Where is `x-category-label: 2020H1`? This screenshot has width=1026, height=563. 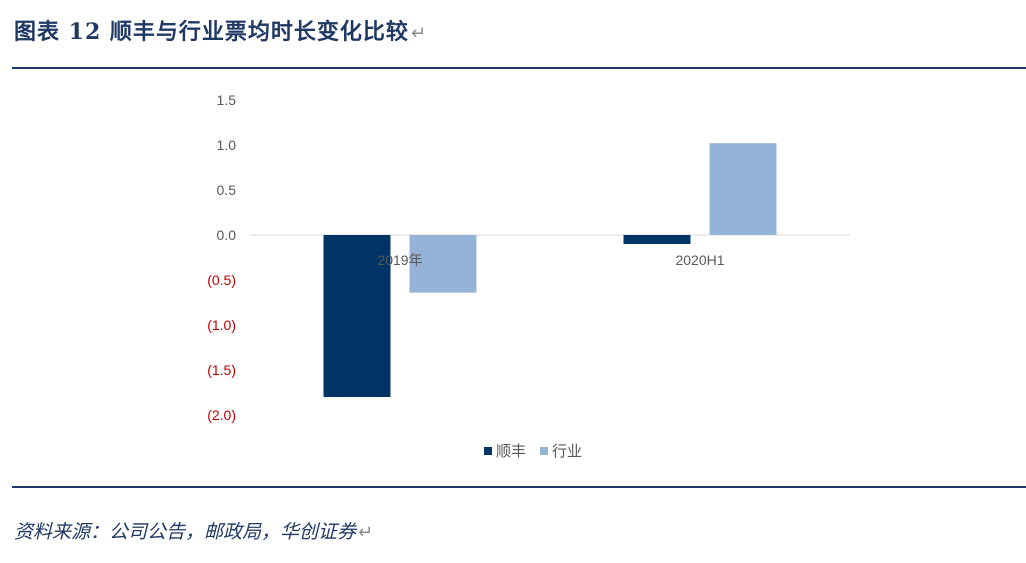 x-category-label: 2020H1 is located at coordinates (699, 260).